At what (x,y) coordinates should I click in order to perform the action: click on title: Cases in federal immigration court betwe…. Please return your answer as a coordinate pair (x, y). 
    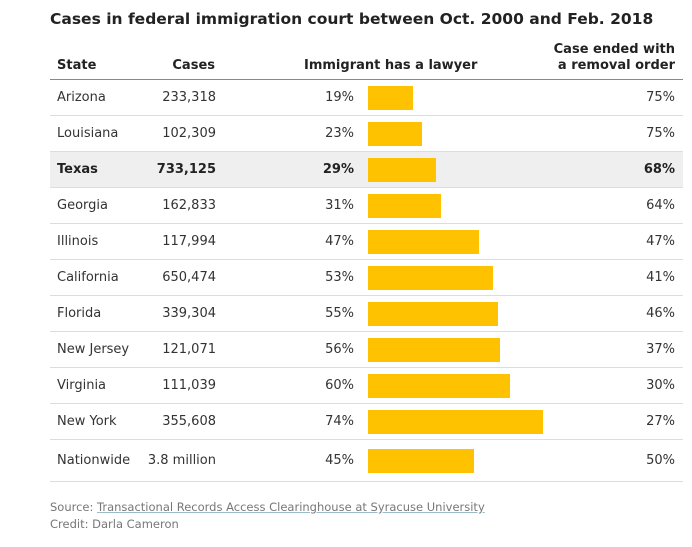
    Looking at the image, I should click on (352, 19).